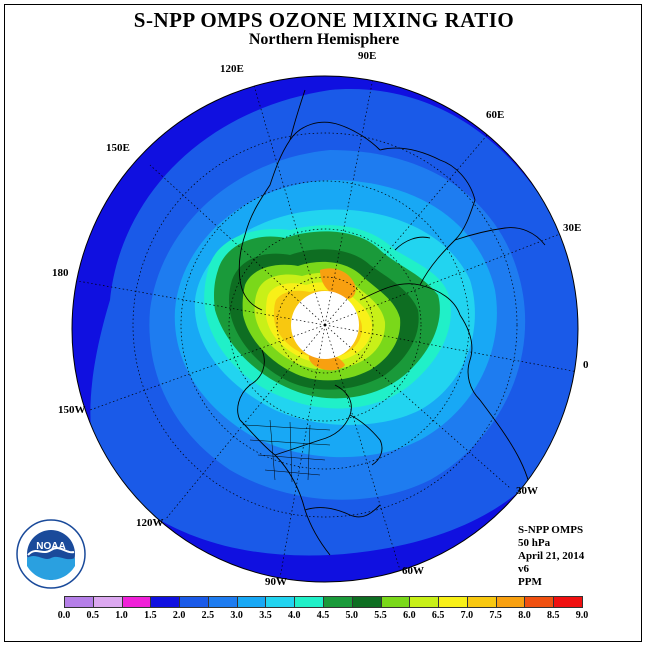 This screenshot has width=648, height=648. What do you see at coordinates (265, 615) in the screenshot?
I see `colorbar-tick-label: 3.5` at bounding box center [265, 615].